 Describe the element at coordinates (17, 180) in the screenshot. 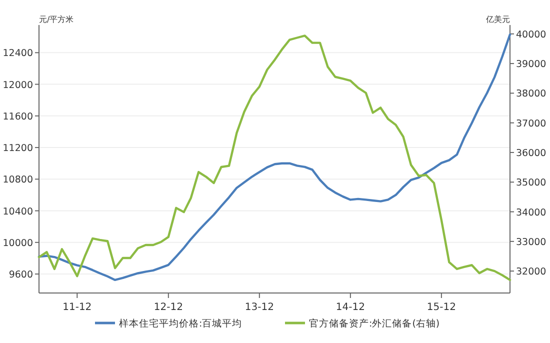

I see `y-tick-label: 10800` at that location.